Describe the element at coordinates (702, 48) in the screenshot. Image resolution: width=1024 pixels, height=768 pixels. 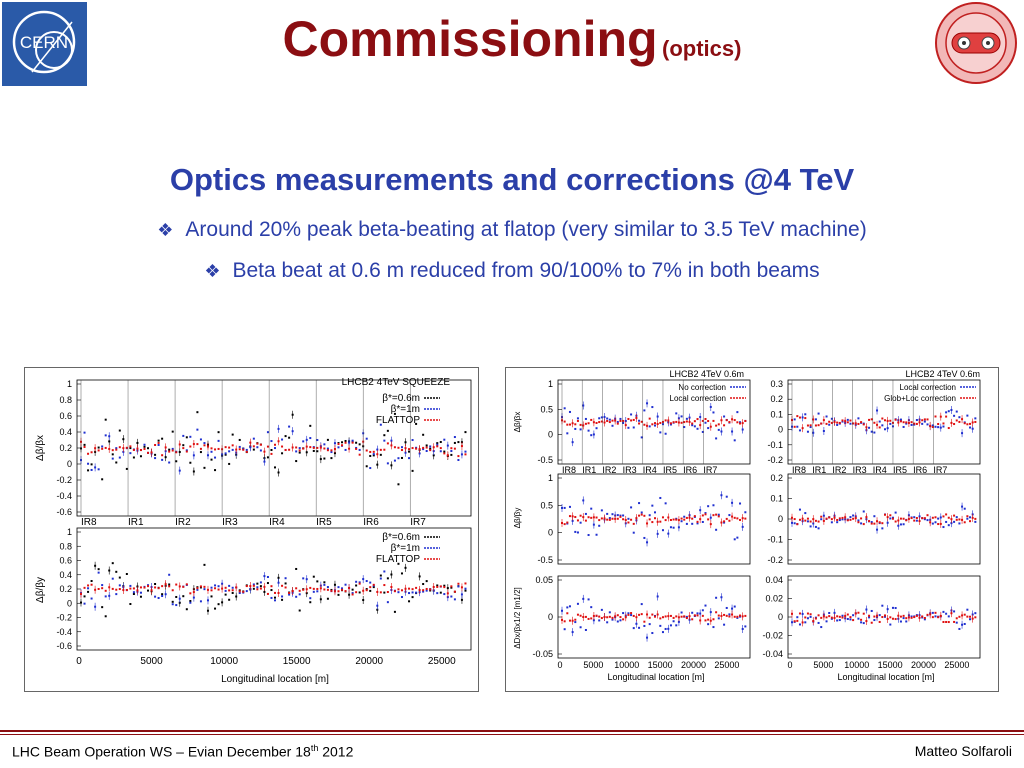
I see `title-sub: (optics)` at that location.